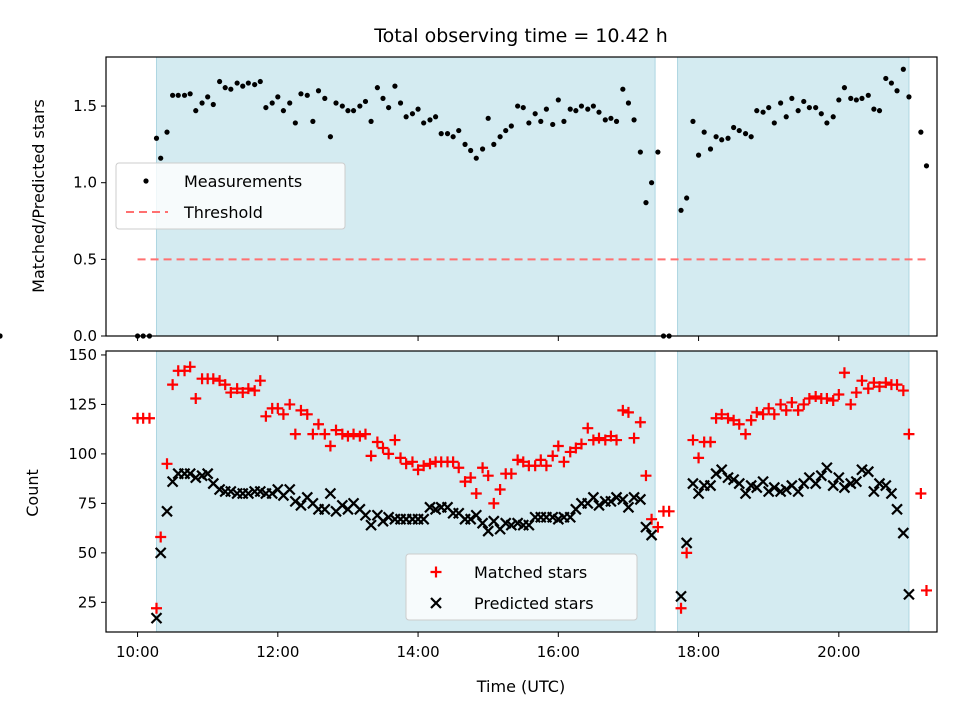 The width and height of the screenshot is (960, 720). What do you see at coordinates (85, 259) in the screenshot?
I see `y-tick-label: 0.5` at bounding box center [85, 259].